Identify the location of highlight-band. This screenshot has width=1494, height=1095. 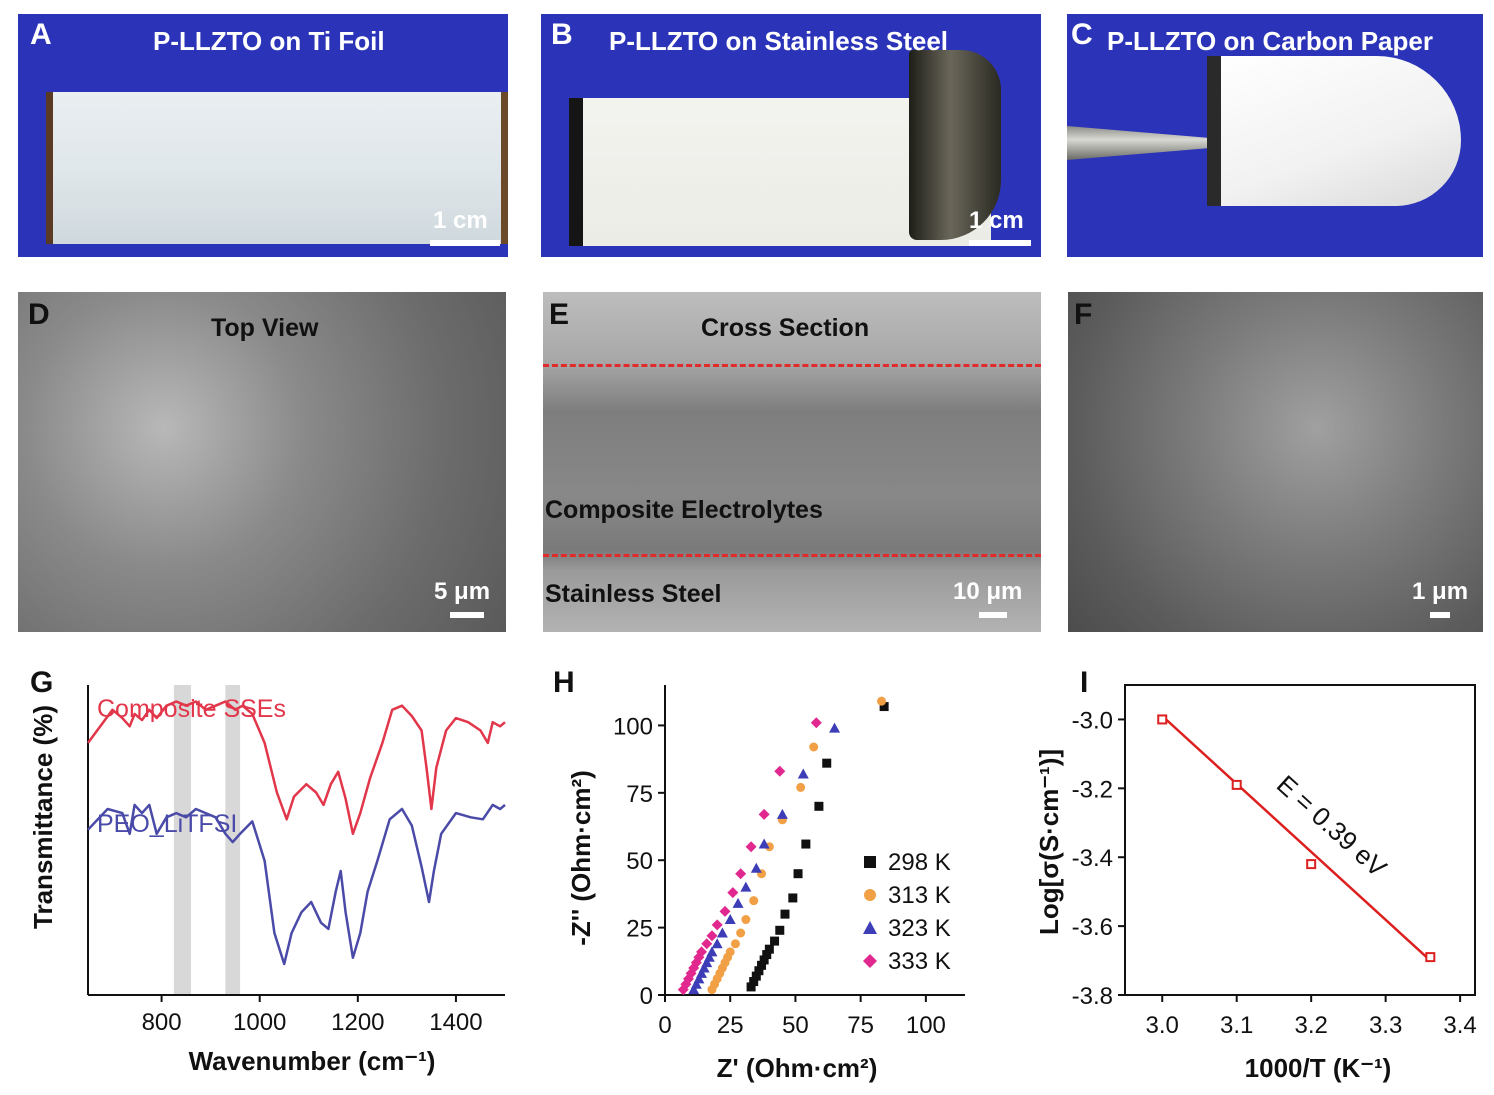
(233, 840).